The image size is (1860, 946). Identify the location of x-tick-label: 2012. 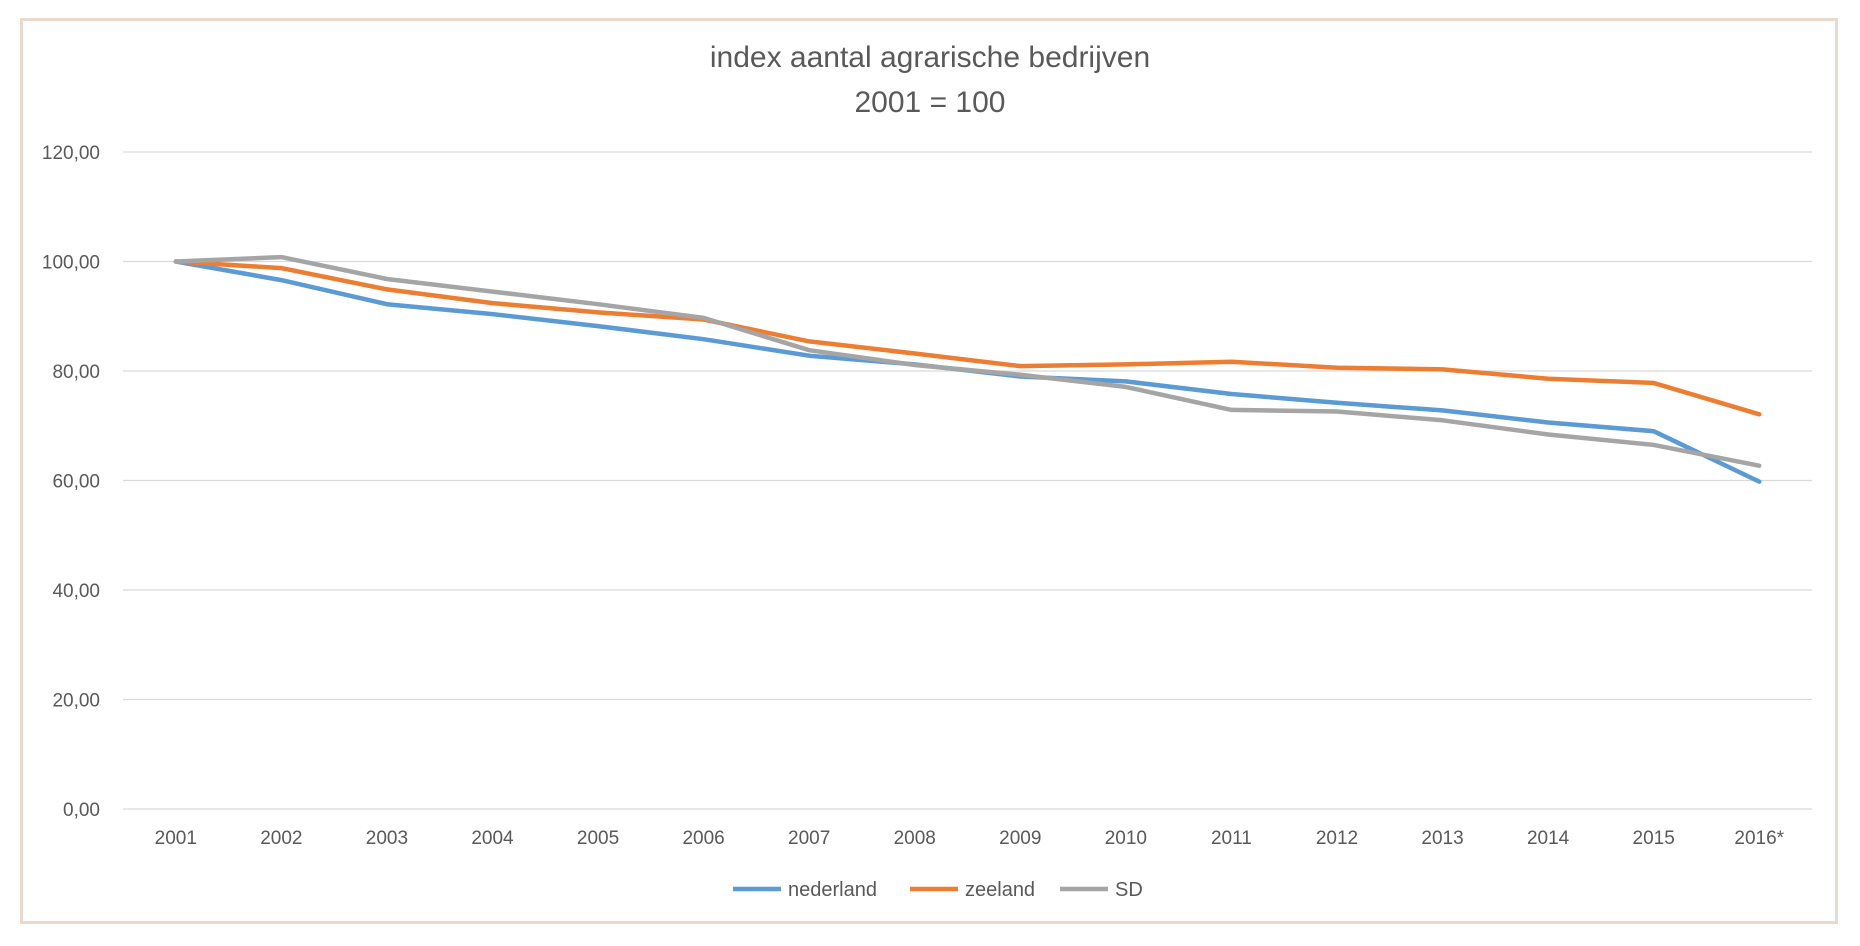
(1337, 838).